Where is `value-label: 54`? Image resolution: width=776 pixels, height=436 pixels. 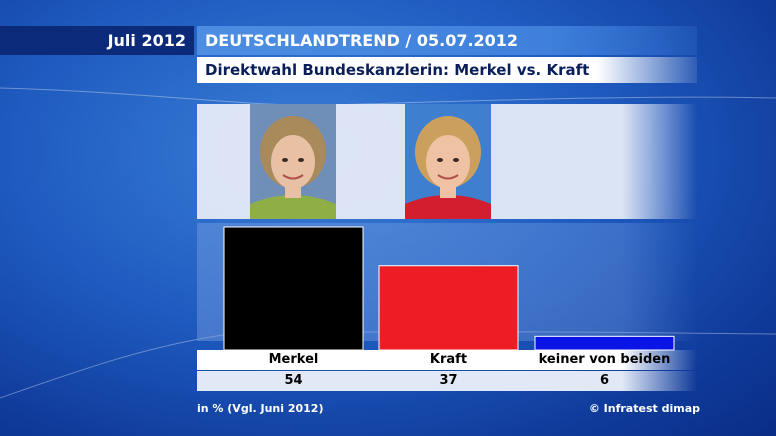 value-label: 54 is located at coordinates (293, 380).